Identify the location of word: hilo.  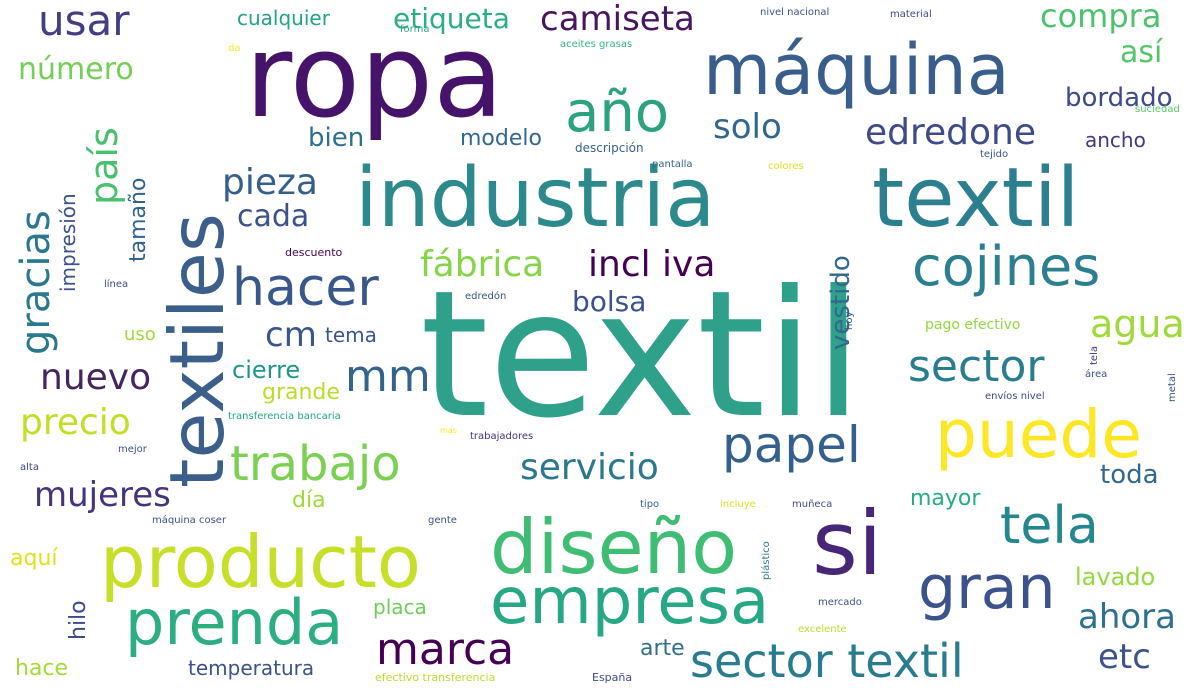
(78, 620).